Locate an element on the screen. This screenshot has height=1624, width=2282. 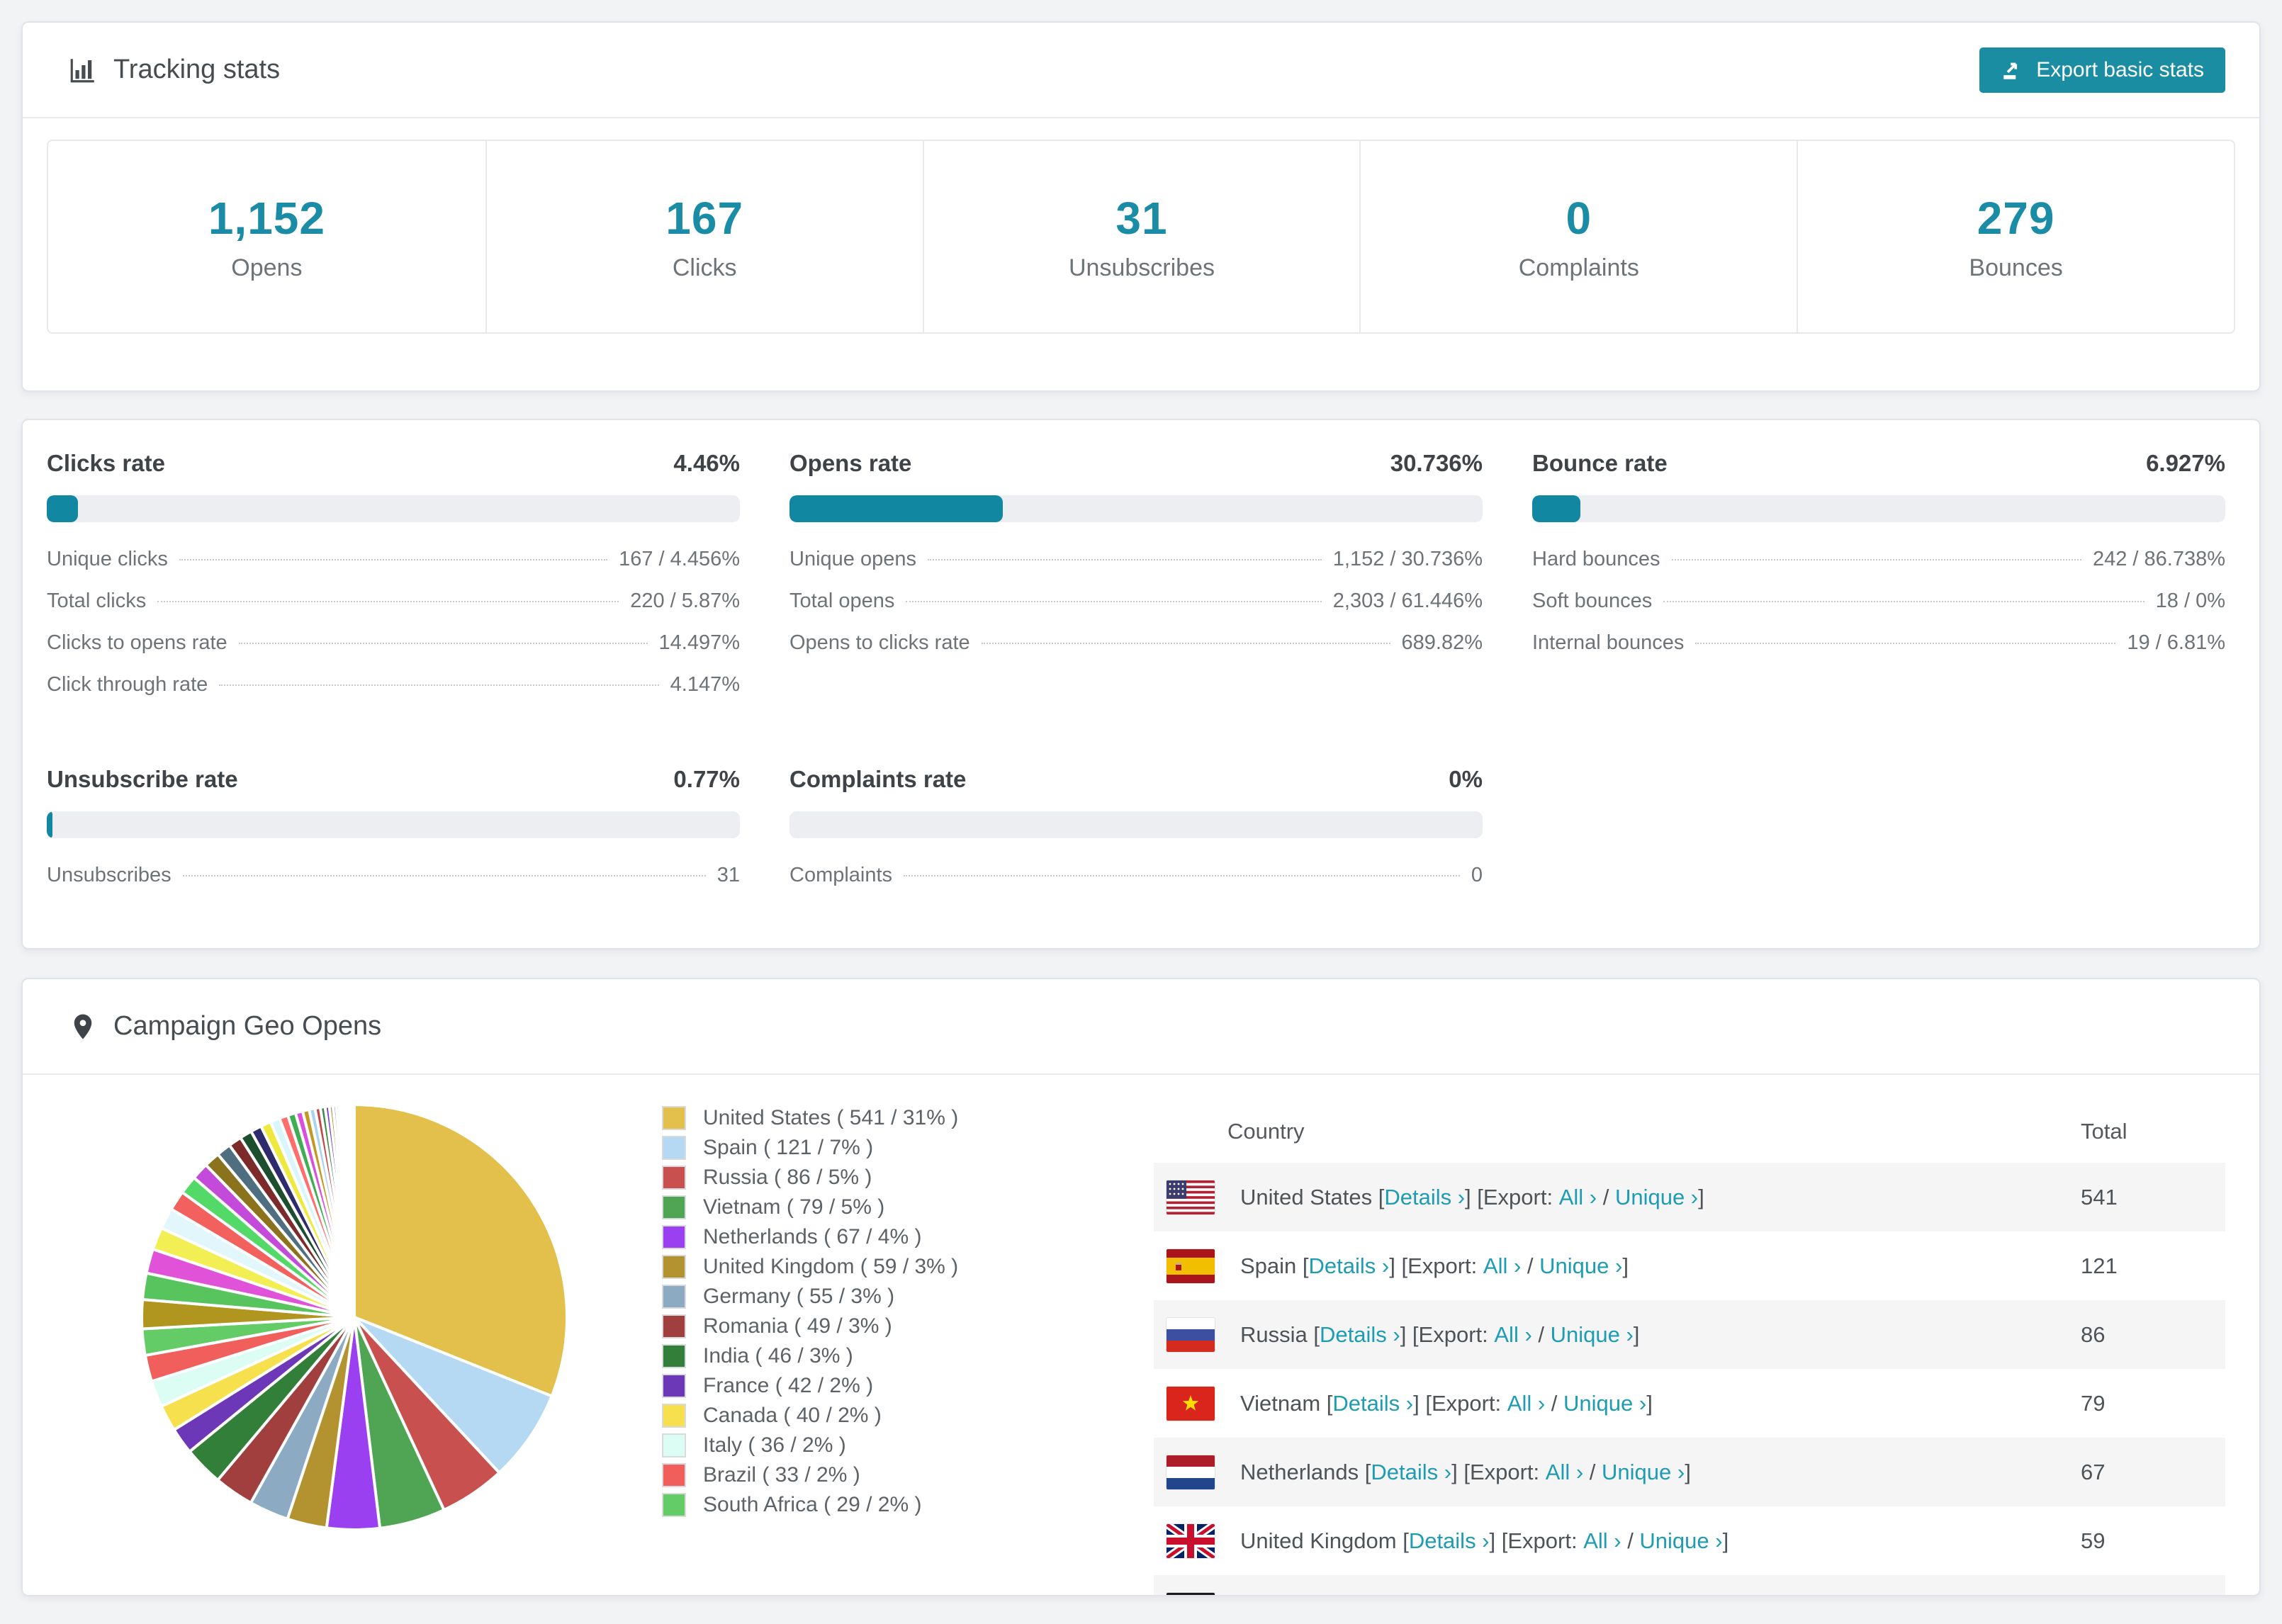
legend-label: Italy ( 36 / 2% ) is located at coordinates (775, 1445).